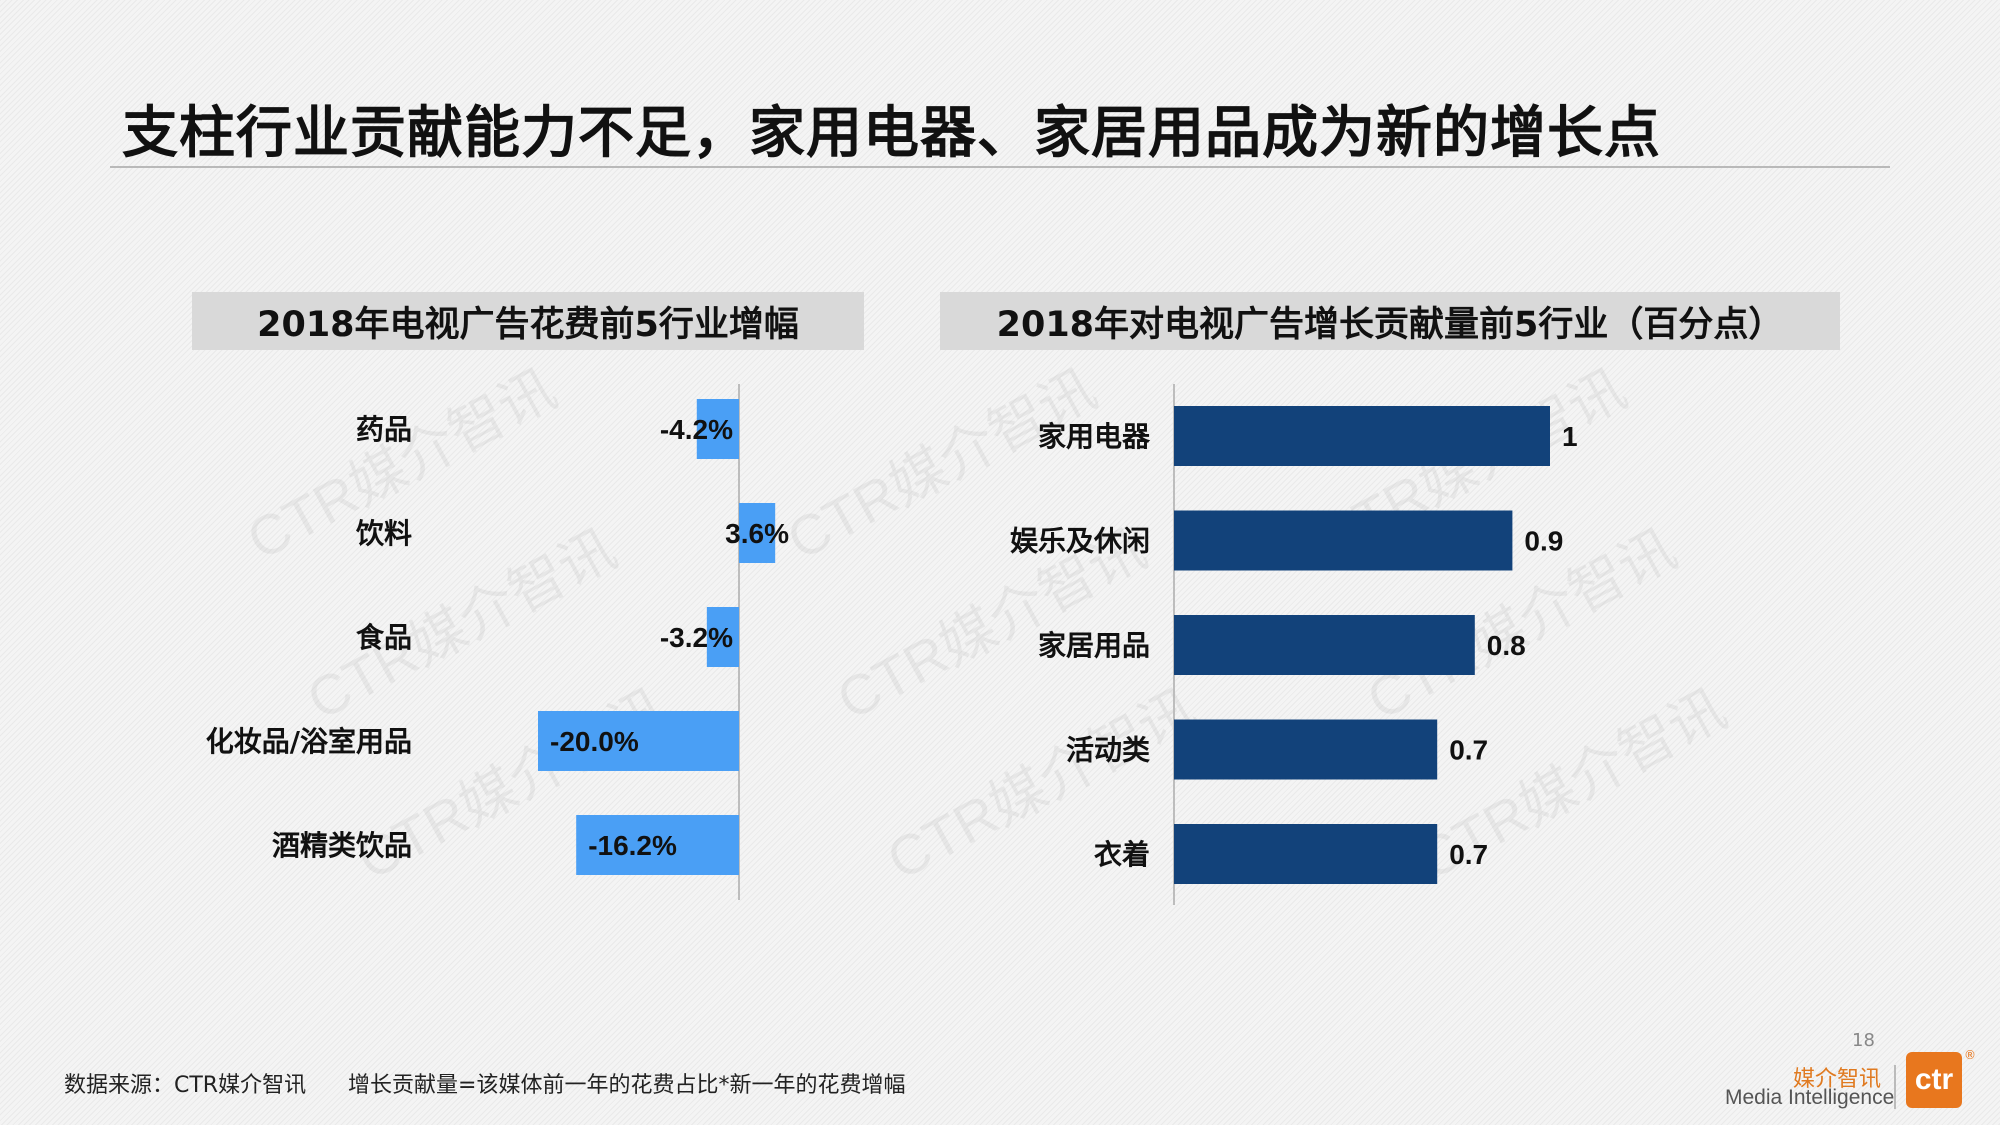 Image resolution: width=2000 pixels, height=1125 pixels. I want to click on logo-divider, so click(1895, 1087).